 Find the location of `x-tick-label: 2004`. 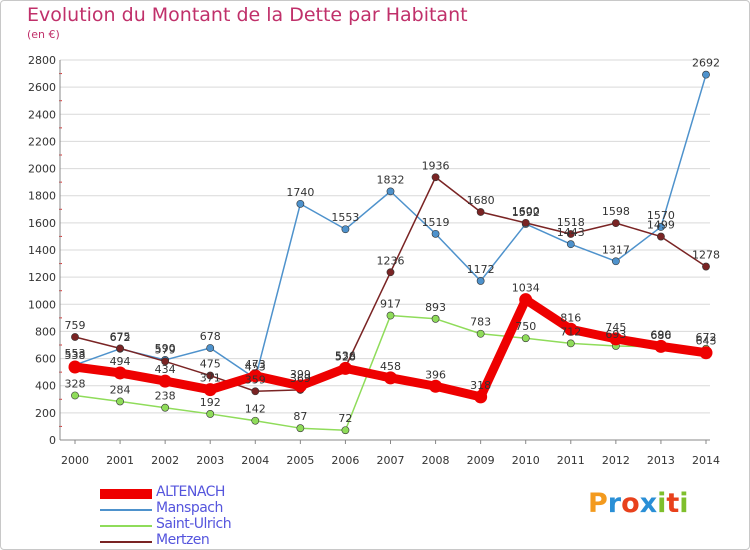

x-tick-label: 2004 is located at coordinates (255, 460).